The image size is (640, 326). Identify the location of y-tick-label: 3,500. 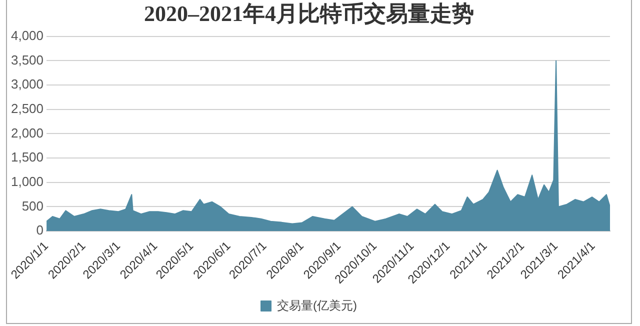
(27, 60).